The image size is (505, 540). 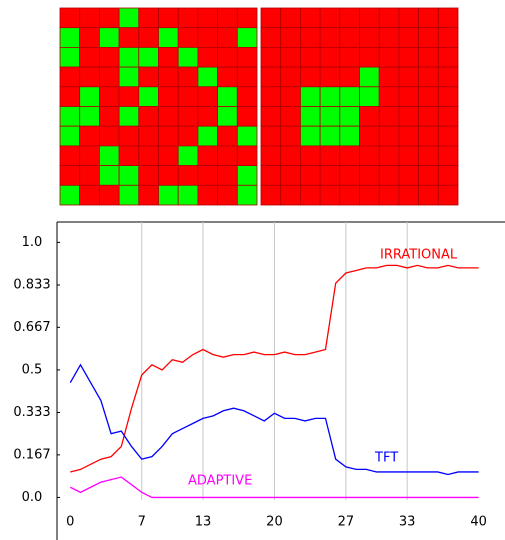 I want to click on series-label: ADAPTIVE, so click(x=220, y=481).